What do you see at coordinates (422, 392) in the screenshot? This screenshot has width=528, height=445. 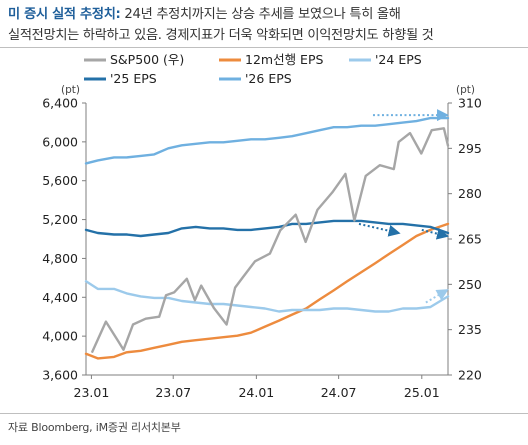 I see `x-tick-label: 25.01` at bounding box center [422, 392].